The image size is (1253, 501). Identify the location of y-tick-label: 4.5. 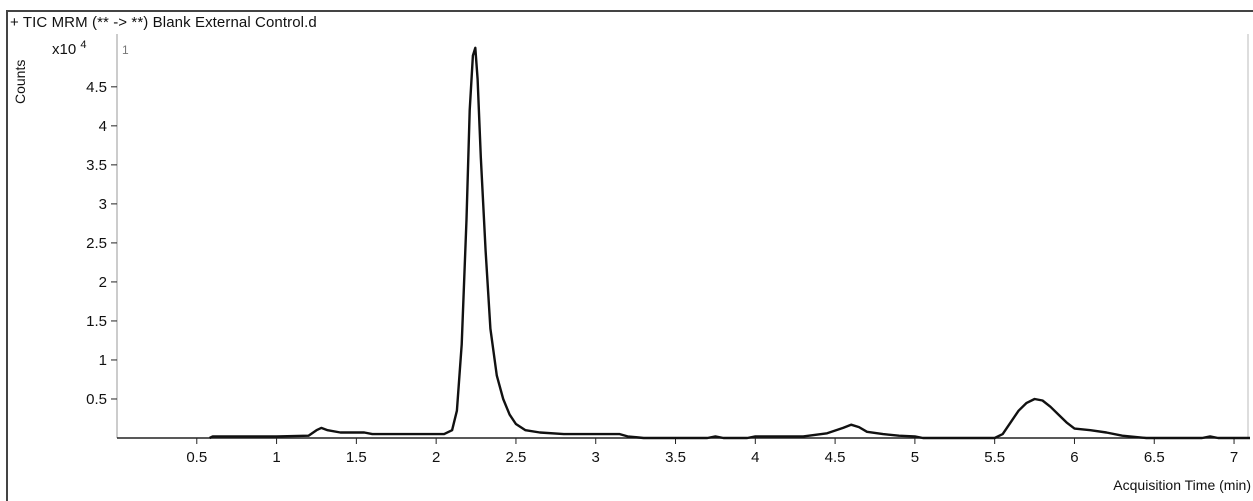
(96, 87).